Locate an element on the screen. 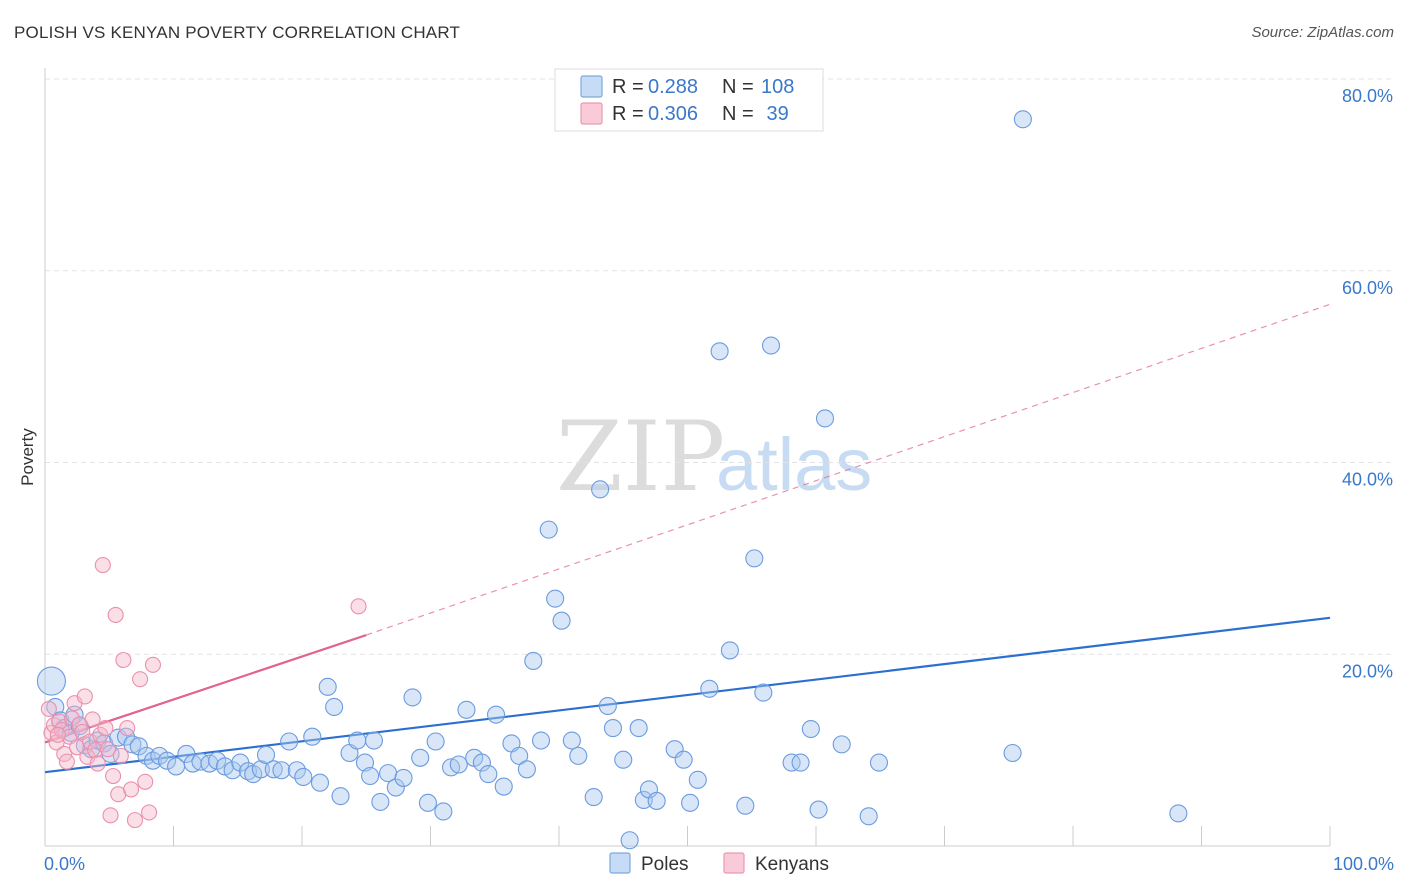 Image resolution: width=1406 pixels, height=892 pixels. correlation-legend: R = 0.288 N = 108 R = 0.306 N = 39 is located at coordinates (689, 100).